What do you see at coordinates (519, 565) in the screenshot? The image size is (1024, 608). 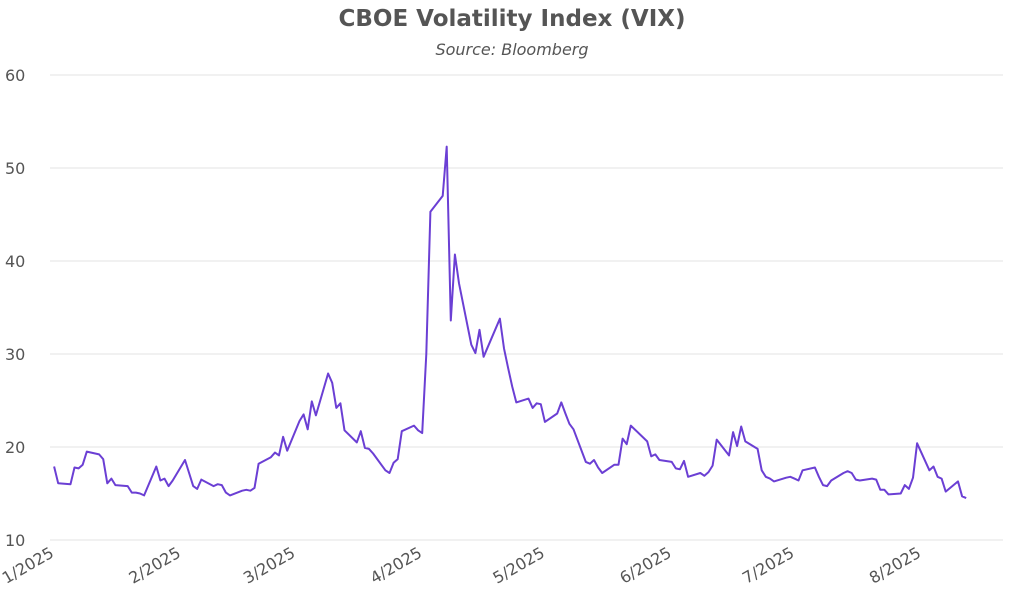 I see `x-tick-label: 5/2025` at bounding box center [519, 565].